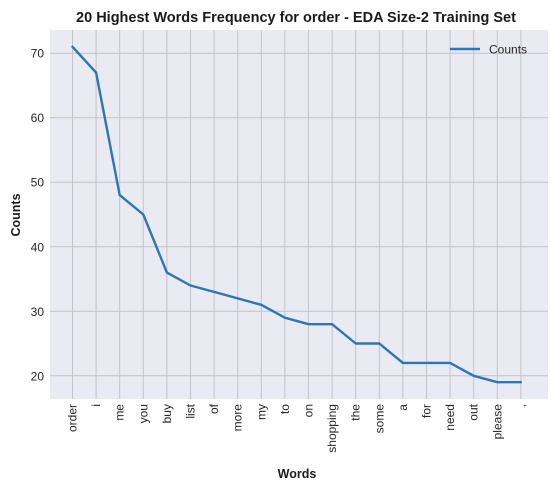 The height and width of the screenshot is (490, 560). Describe the element at coordinates (403, 407) in the screenshot. I see `x-tick-label: a` at that location.